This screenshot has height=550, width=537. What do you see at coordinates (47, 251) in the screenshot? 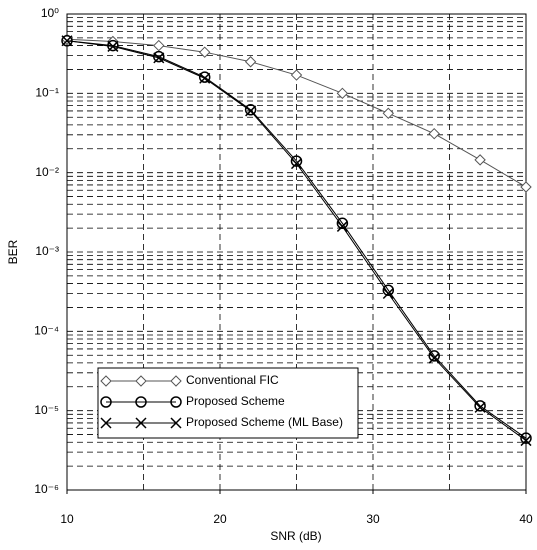
I see `y-tick-label: 10⁻³` at bounding box center [47, 251].